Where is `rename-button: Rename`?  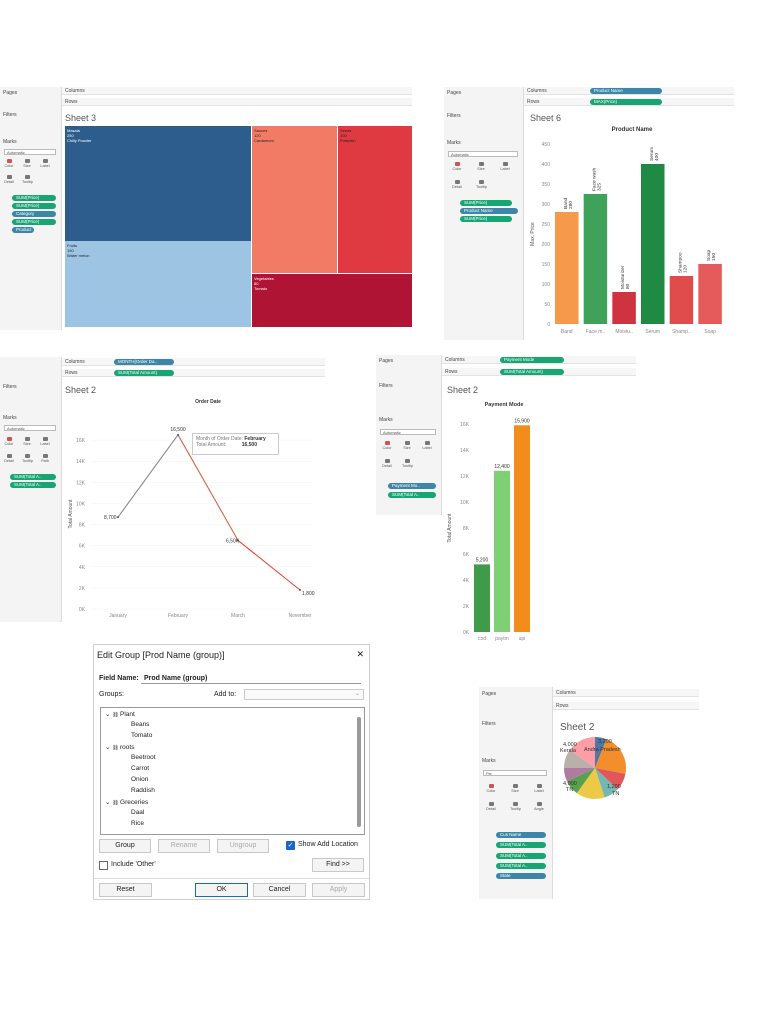 rename-button: Rename is located at coordinates (184, 846).